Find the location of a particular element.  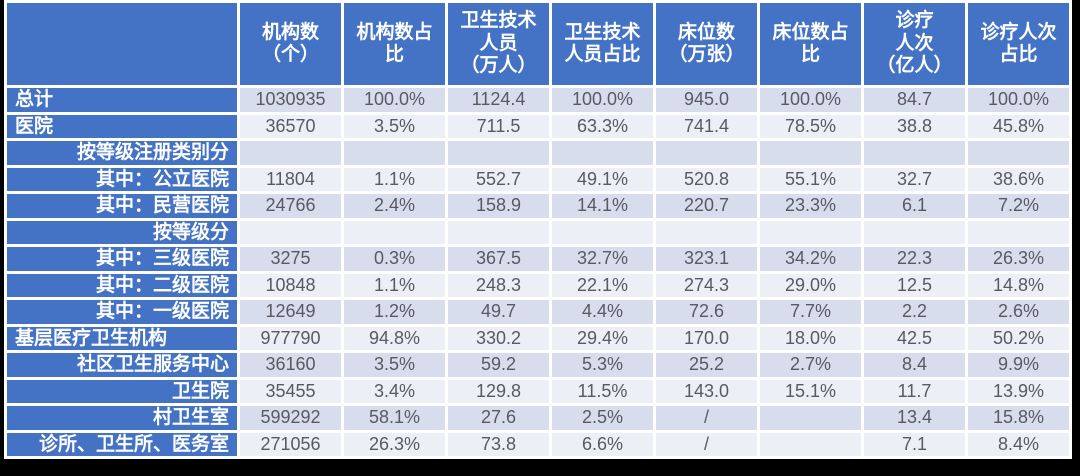

table-row: 医院 36570 3.5% 711.5 63.3% 741.4 78.5% 38.8 45.8% is located at coordinates (538, 126).